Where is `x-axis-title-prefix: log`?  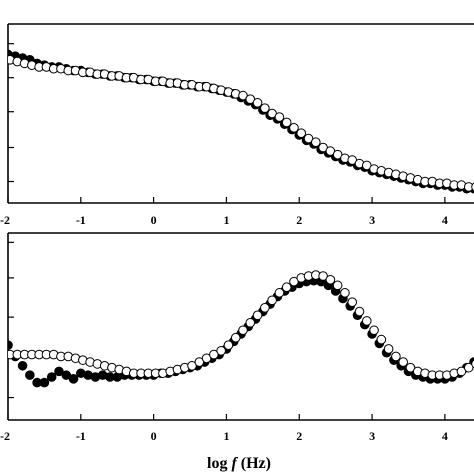
x-axis-title-prefix: log is located at coordinates (219, 463).